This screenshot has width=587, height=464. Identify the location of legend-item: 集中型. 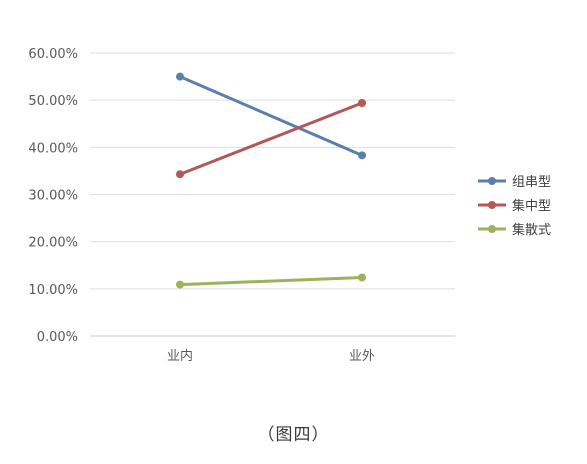
(514, 206).